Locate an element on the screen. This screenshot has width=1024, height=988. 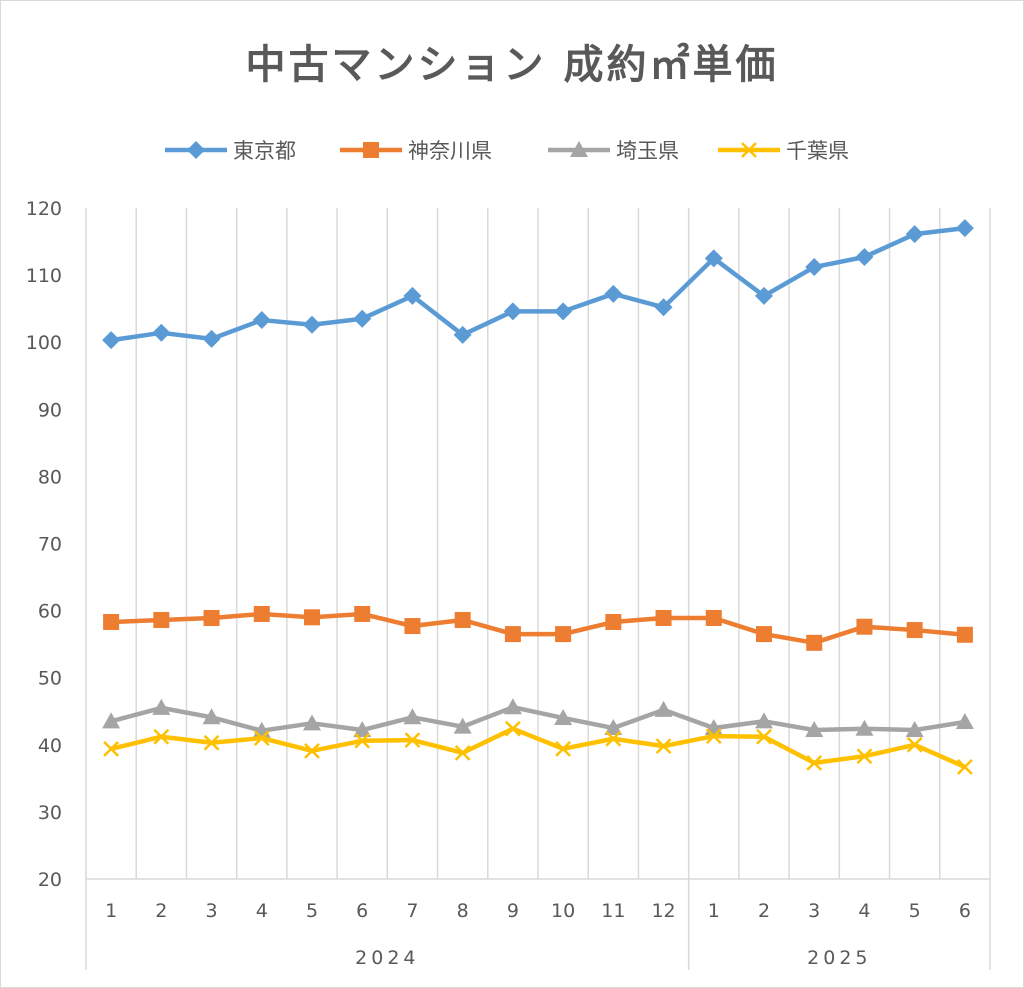
x-tick-label: 11 is located at coordinates (613, 911).